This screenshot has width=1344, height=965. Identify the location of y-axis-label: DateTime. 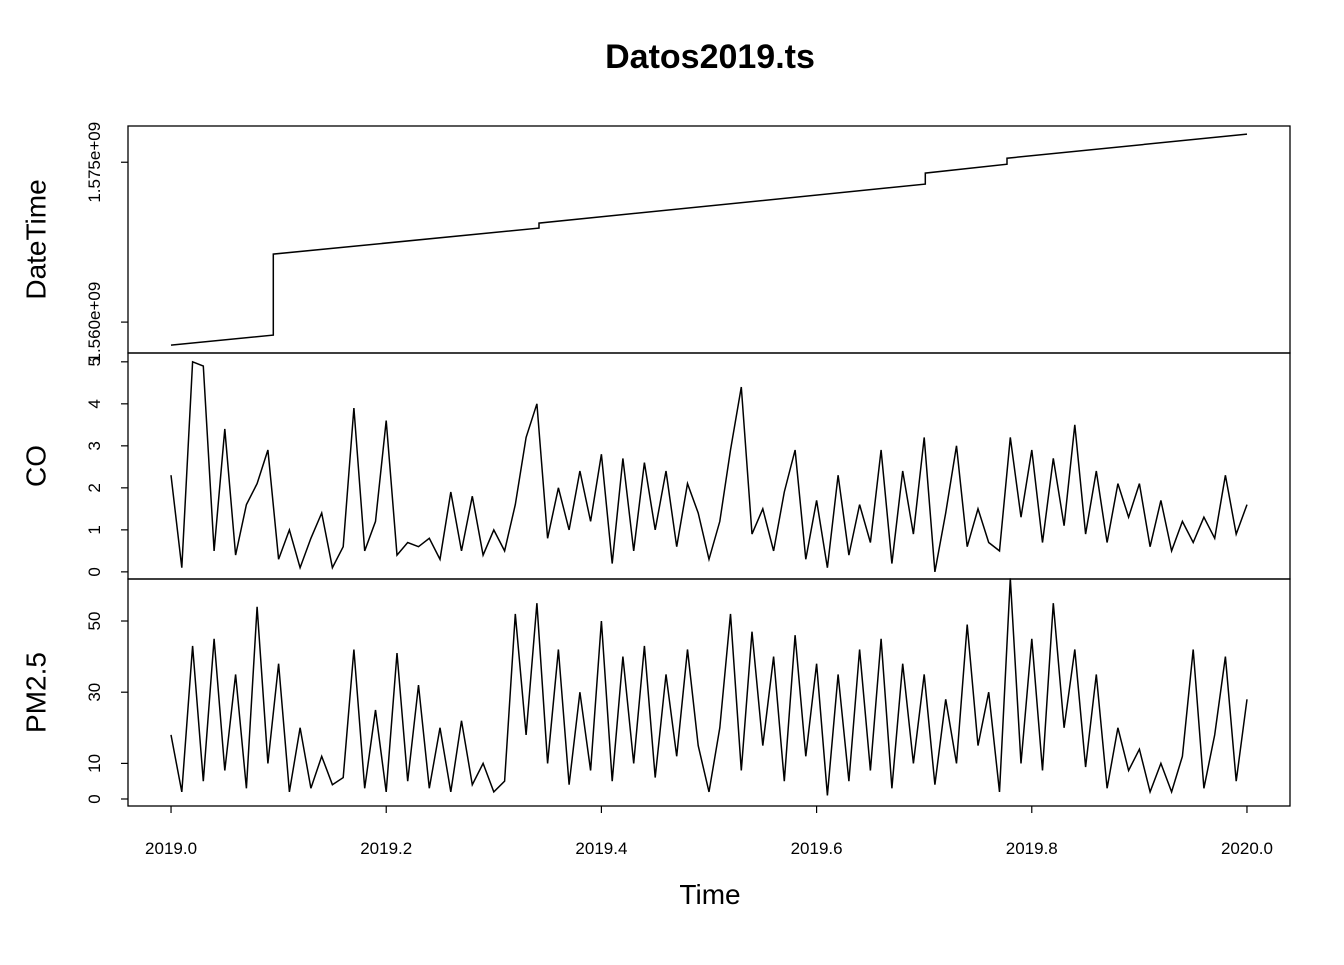
(35, 239).